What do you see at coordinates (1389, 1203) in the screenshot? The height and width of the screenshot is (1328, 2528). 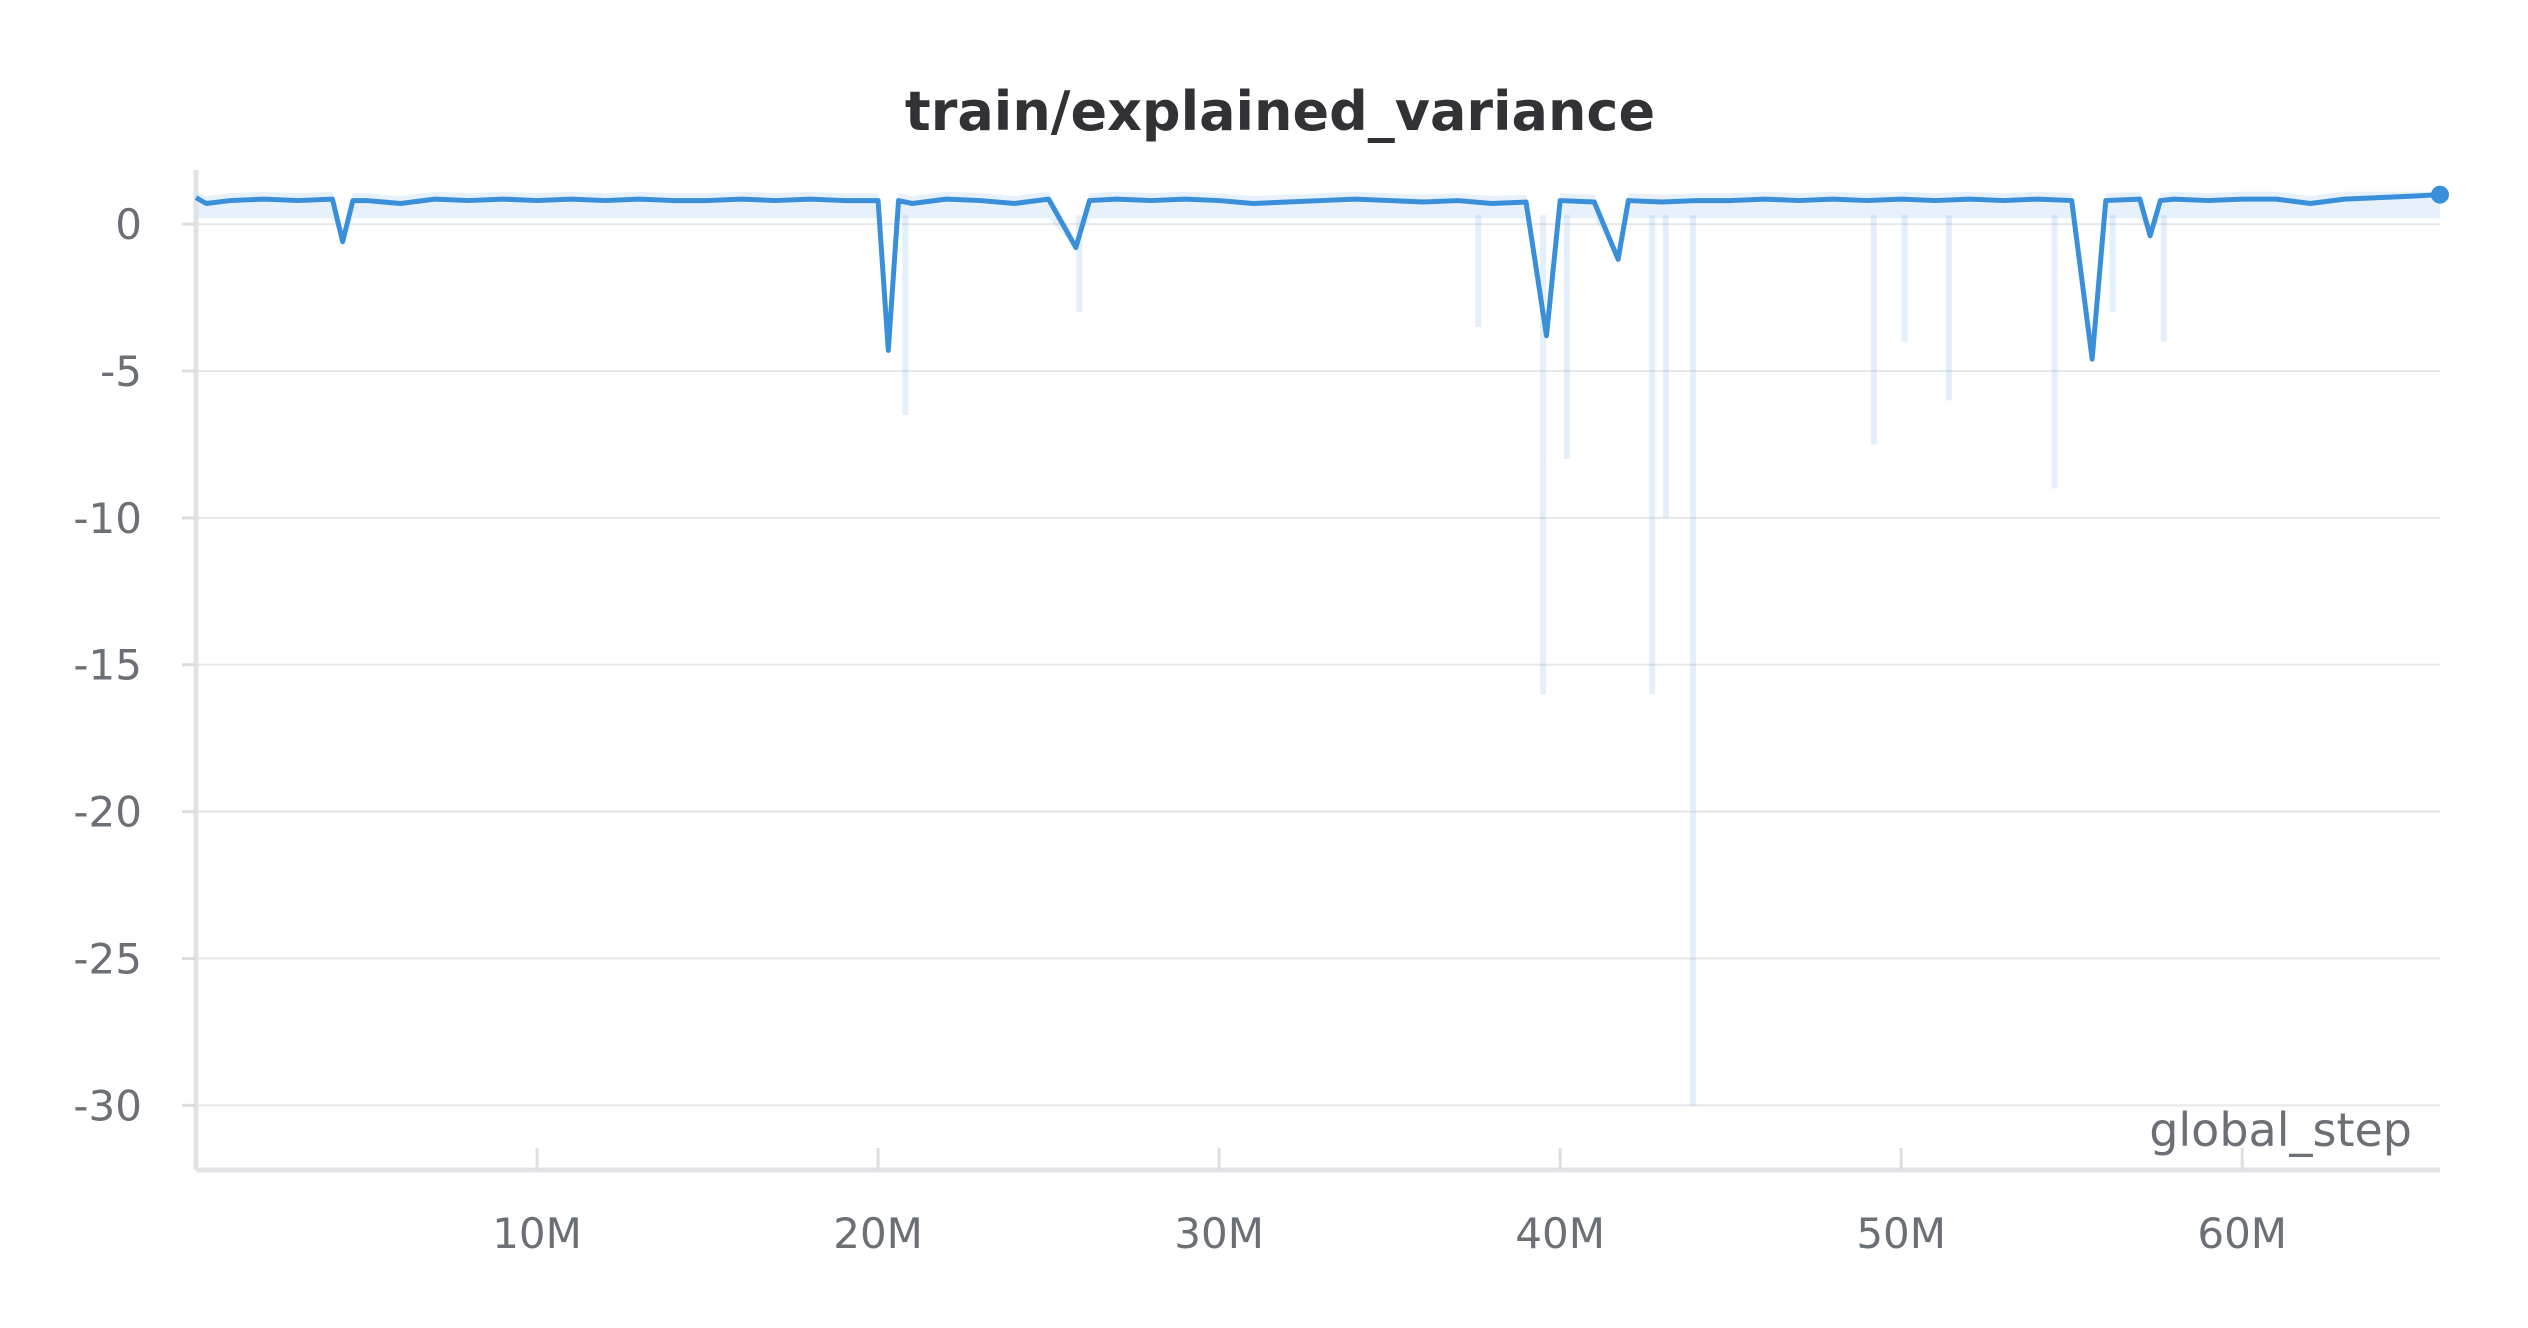 I see `x-axis-ticks: 10M 20M 30M 40M 50M 60M` at bounding box center [1389, 1203].